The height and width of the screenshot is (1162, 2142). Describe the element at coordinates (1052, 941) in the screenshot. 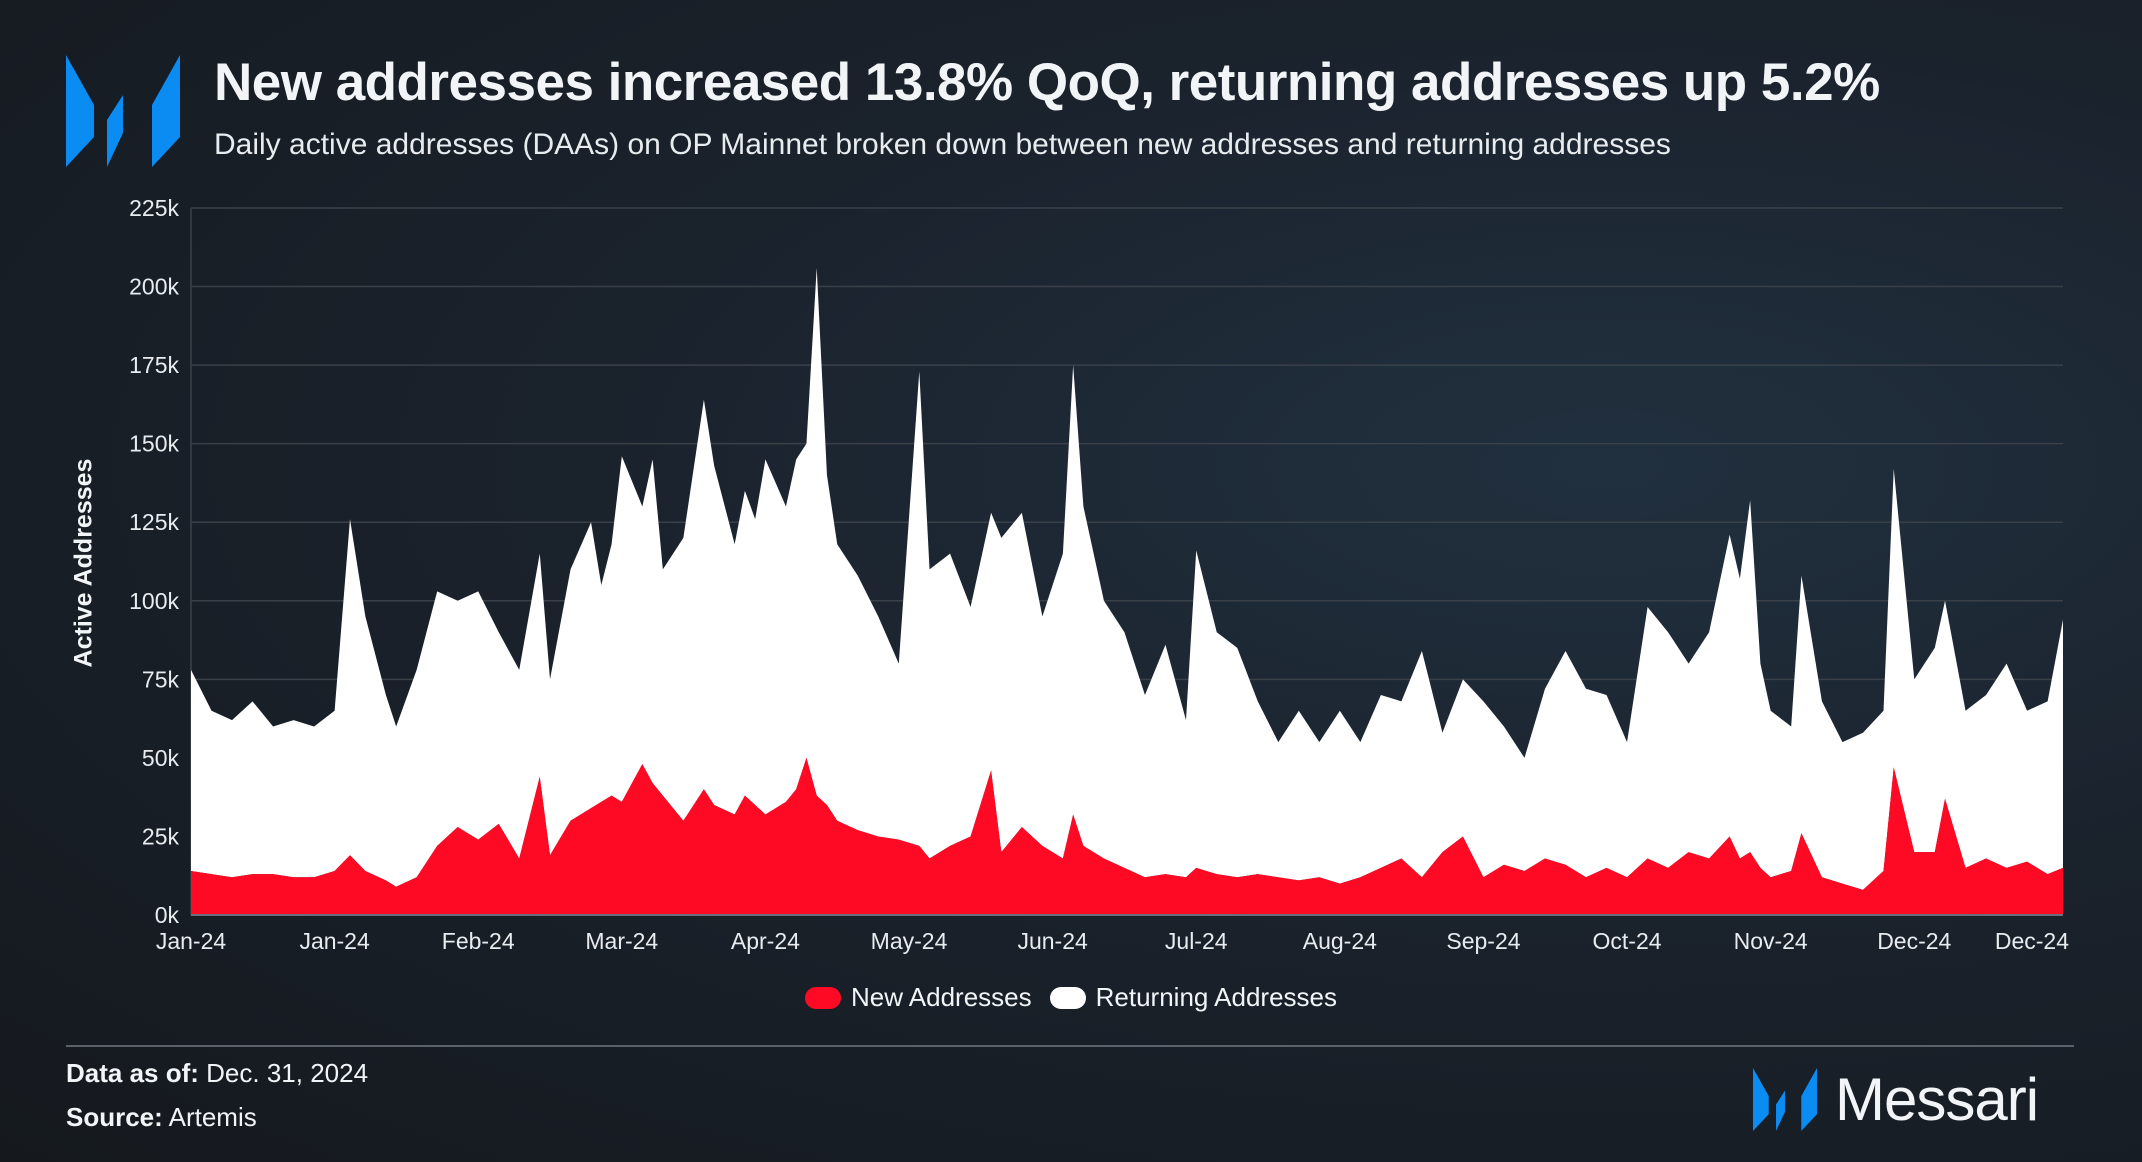

I see `x-tick-label: Jun-24` at that location.